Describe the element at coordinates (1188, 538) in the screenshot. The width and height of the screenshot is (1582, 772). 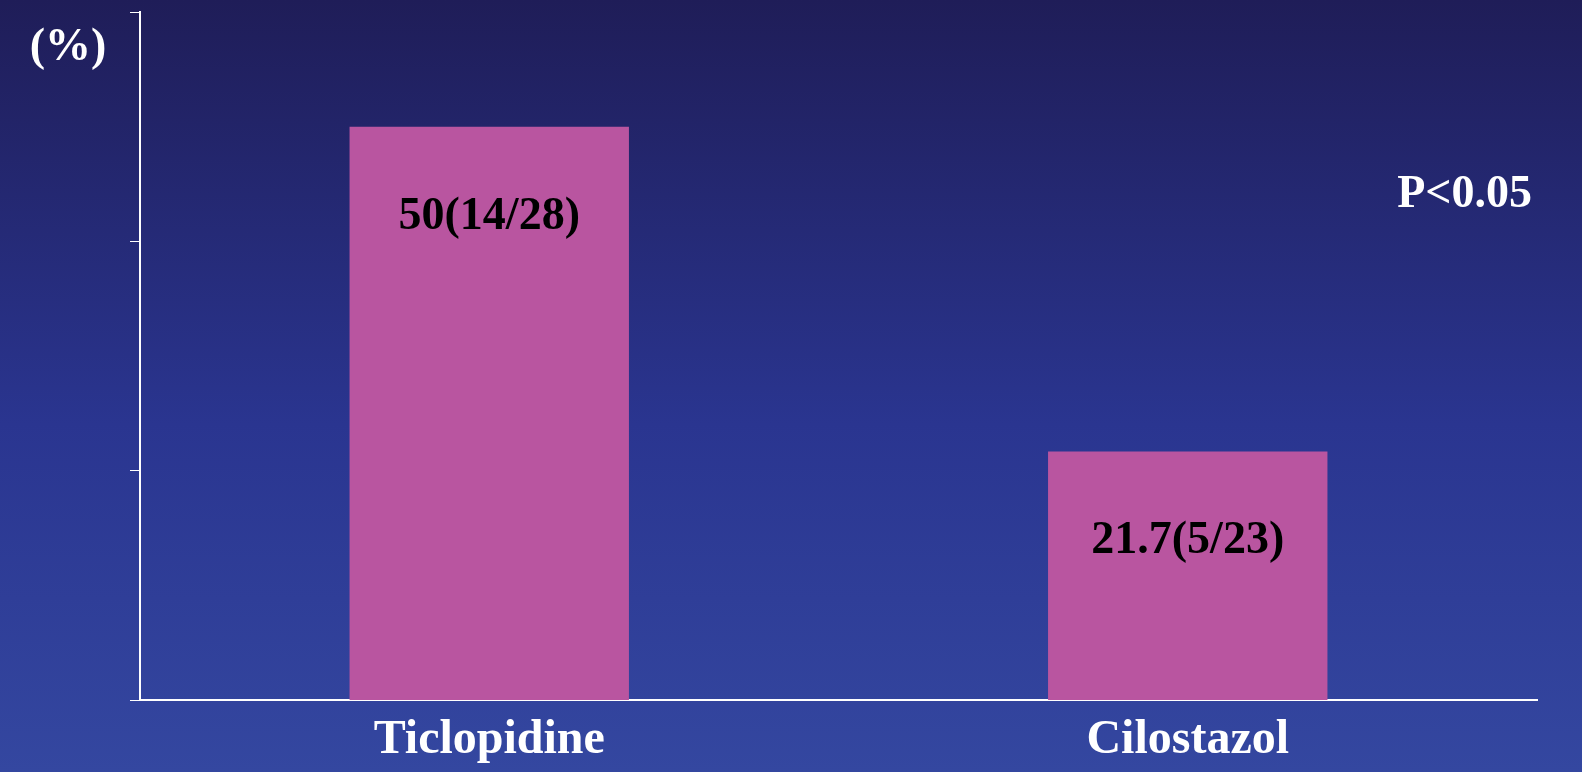
I see `data-label: 21.7(5/23)` at that location.